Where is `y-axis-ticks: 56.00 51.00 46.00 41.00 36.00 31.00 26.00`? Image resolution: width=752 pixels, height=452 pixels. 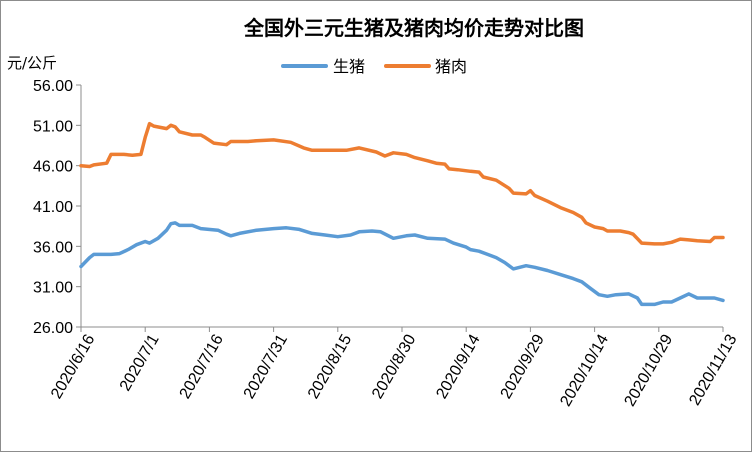
y-axis-ticks: 56.00 51.00 46.00 41.00 36.00 31.00 26.00 is located at coordinates (57, 207).